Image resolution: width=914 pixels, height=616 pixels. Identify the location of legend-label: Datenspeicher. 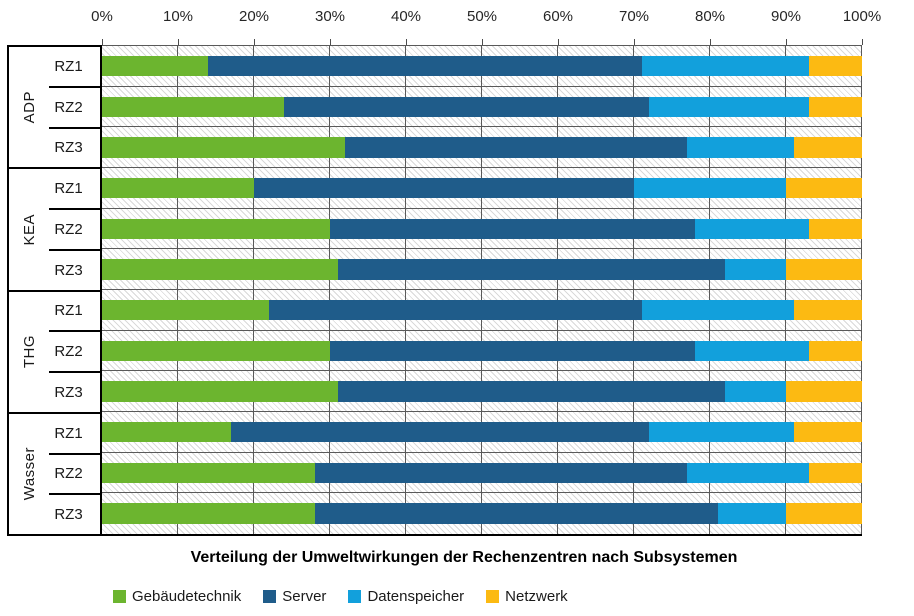
(416, 596).